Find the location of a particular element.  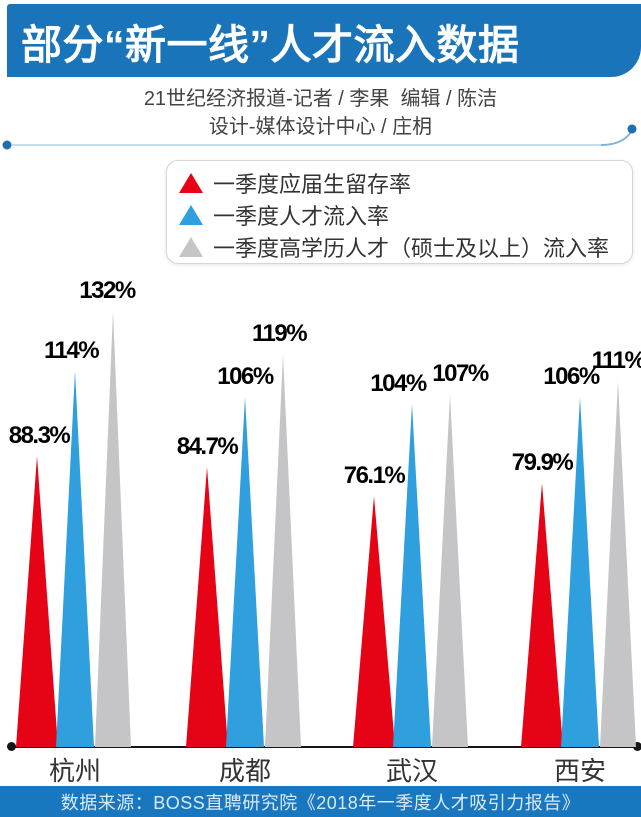

divider-right-dot-icon is located at coordinates (632, 129).